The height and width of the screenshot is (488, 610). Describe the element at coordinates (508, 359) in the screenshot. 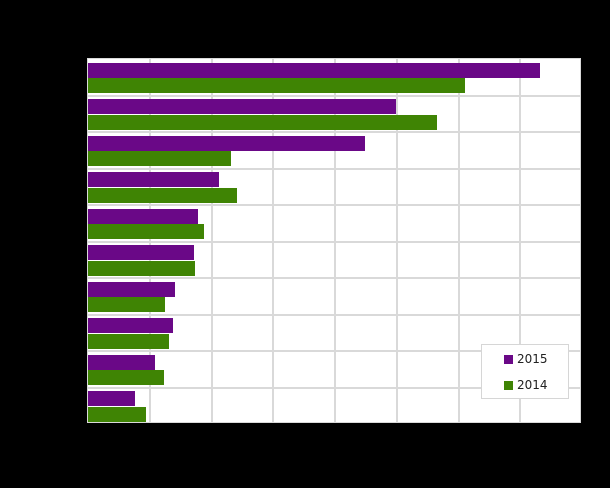

I see `legend-swatch-2015` at that location.